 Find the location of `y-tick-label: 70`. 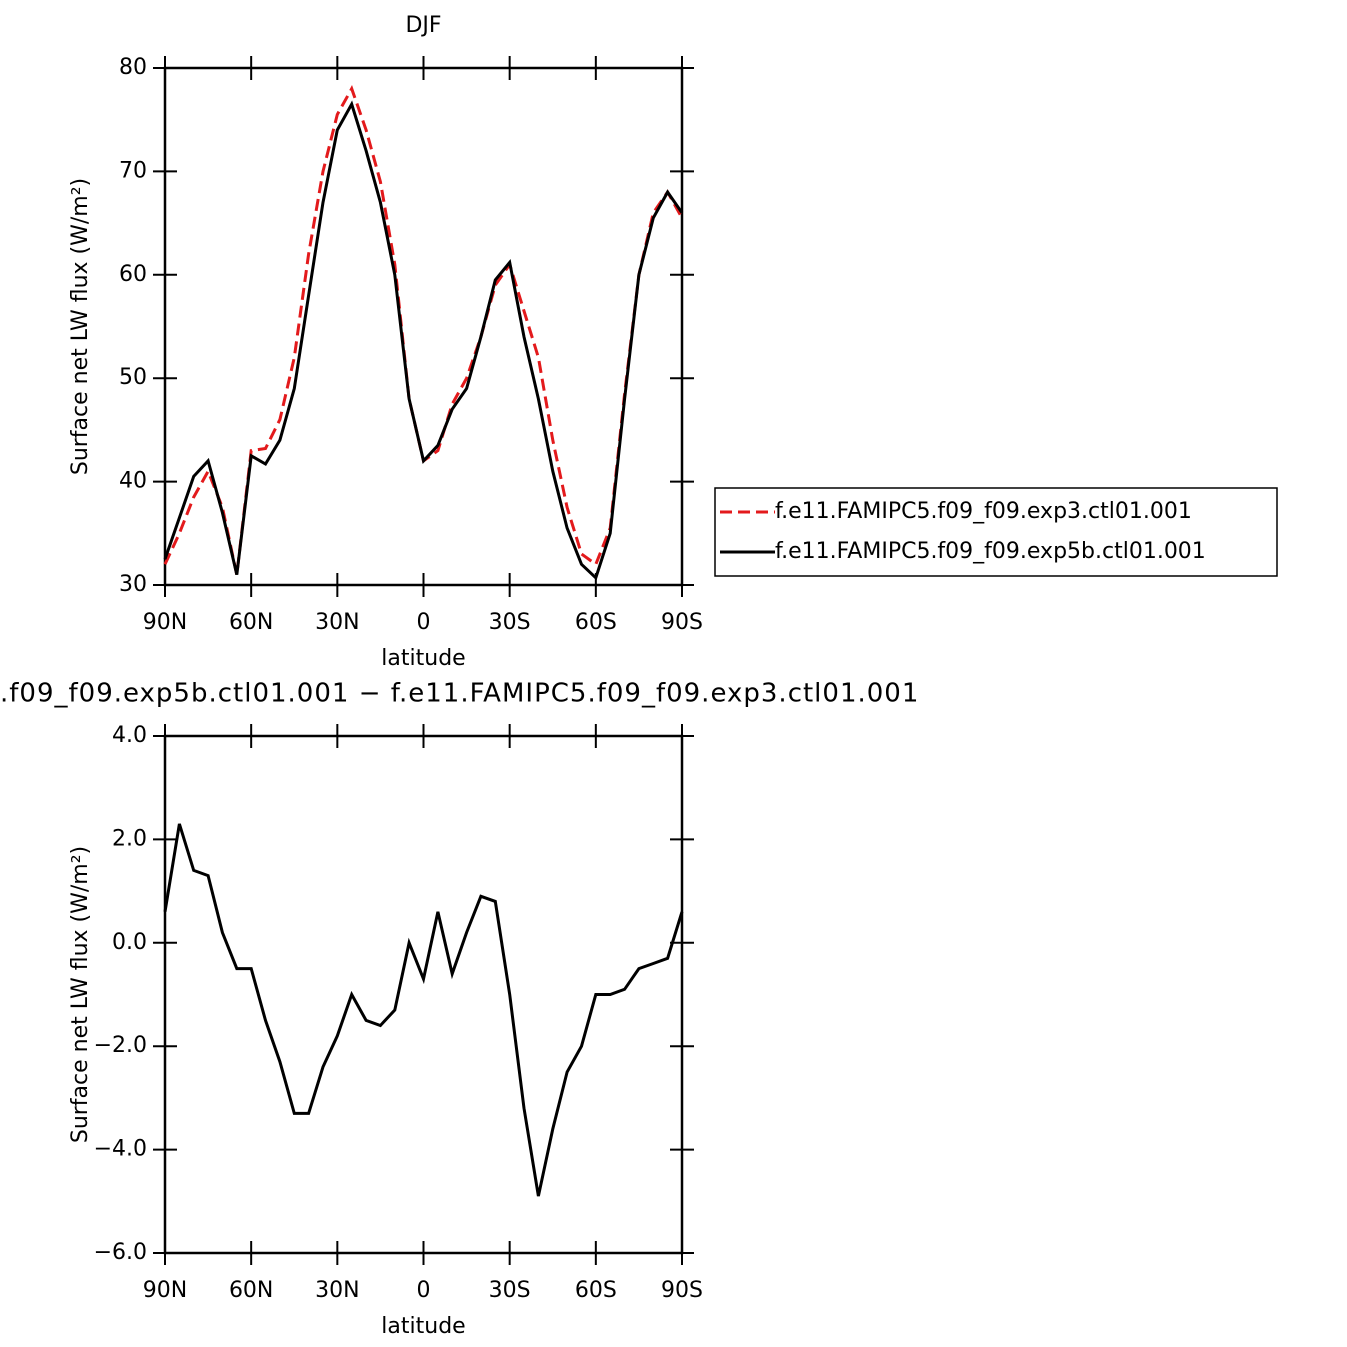

y-tick-label: 70 is located at coordinates (133, 170).